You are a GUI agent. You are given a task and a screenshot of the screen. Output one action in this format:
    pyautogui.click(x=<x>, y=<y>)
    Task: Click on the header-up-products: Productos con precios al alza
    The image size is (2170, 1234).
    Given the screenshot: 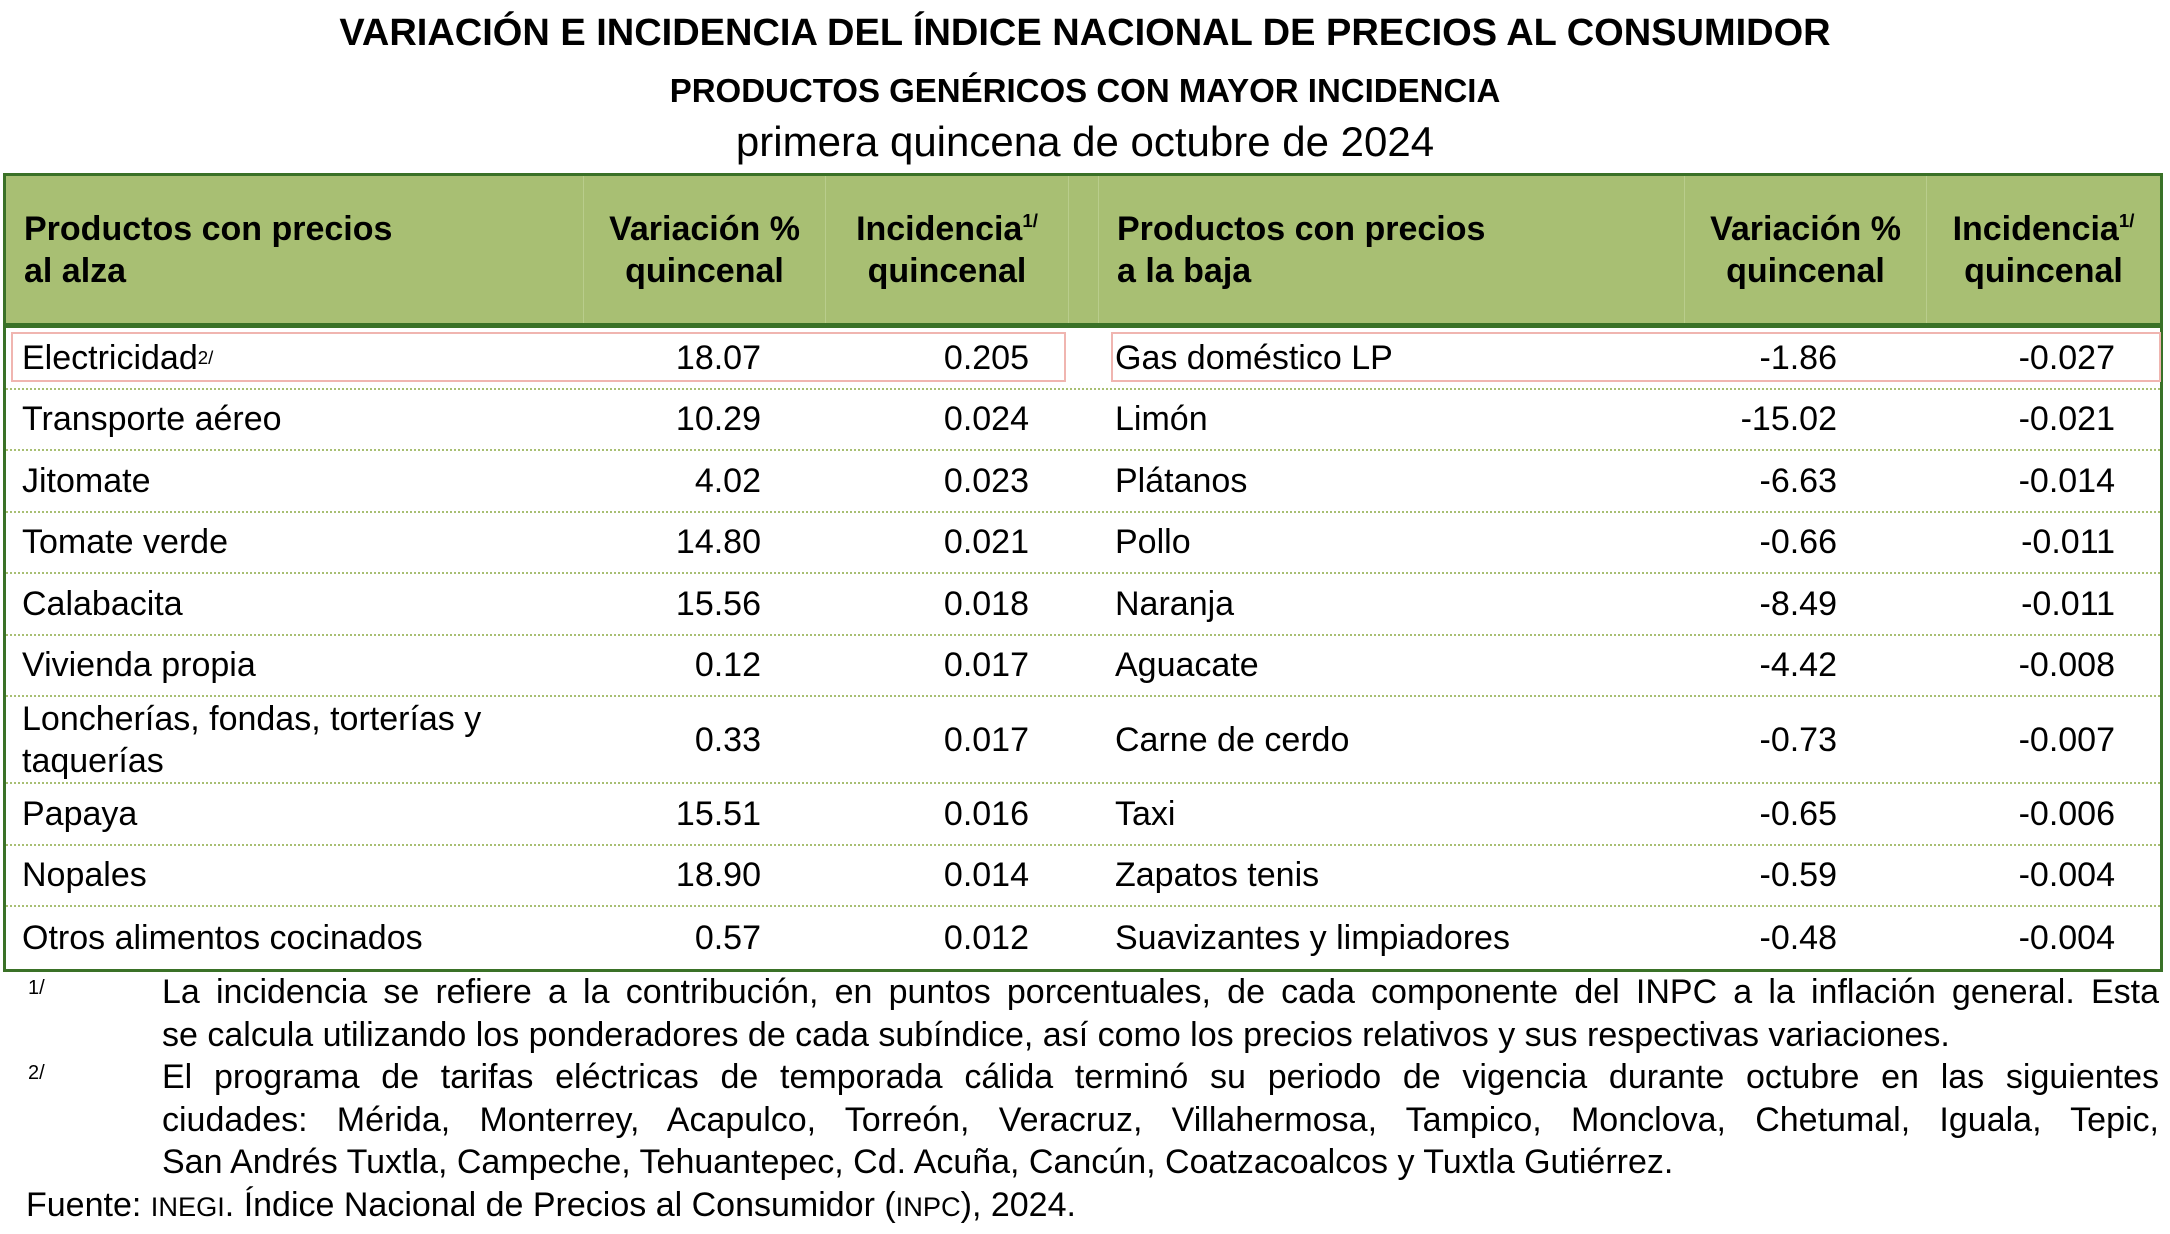 What is the action you would take?
    pyautogui.click(x=295, y=249)
    